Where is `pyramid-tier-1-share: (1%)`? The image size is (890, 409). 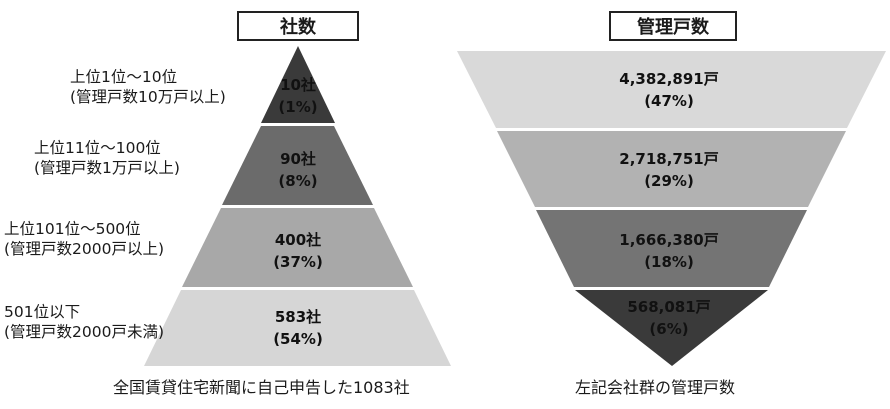
pyramid-tier-1-share: (1%) is located at coordinates (297, 107).